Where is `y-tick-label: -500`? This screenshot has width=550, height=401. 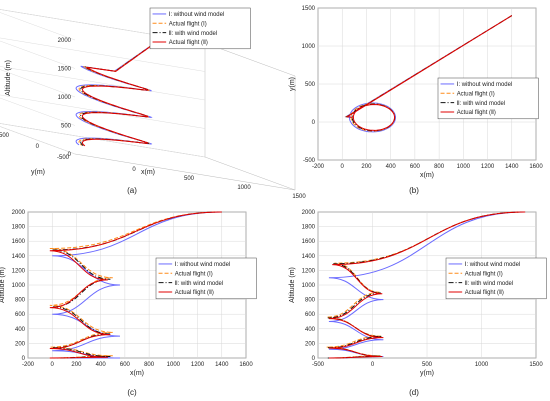 y-tick-label: -500 is located at coordinates (309, 161).